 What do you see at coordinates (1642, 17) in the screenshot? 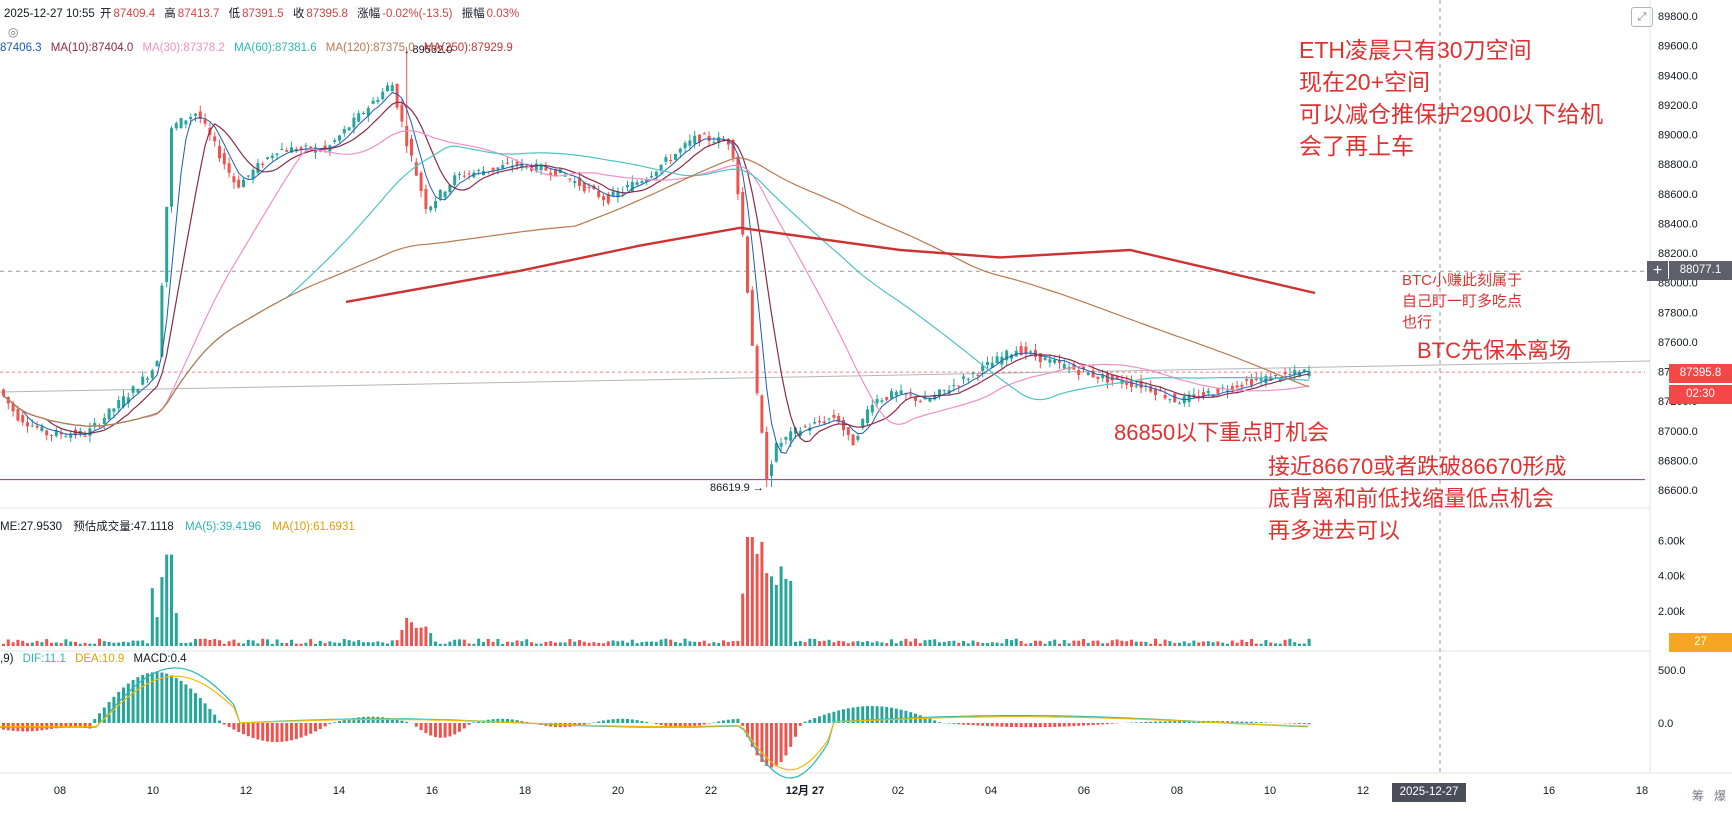
I see `fullscreen-icon: ⤢` at bounding box center [1642, 17].